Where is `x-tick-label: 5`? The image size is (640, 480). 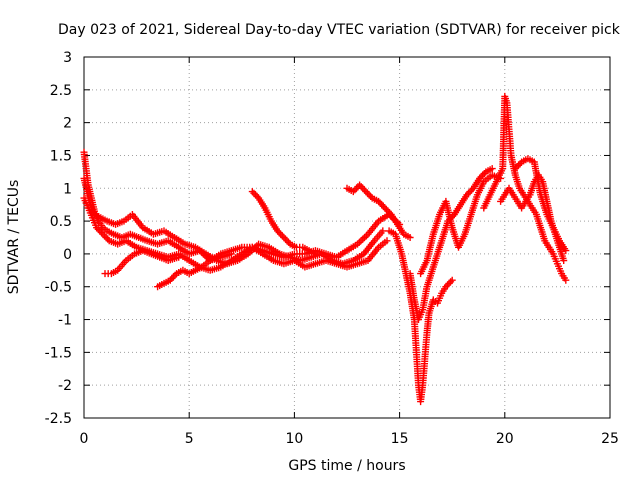 x-tick-label: 5 is located at coordinates (189, 439).